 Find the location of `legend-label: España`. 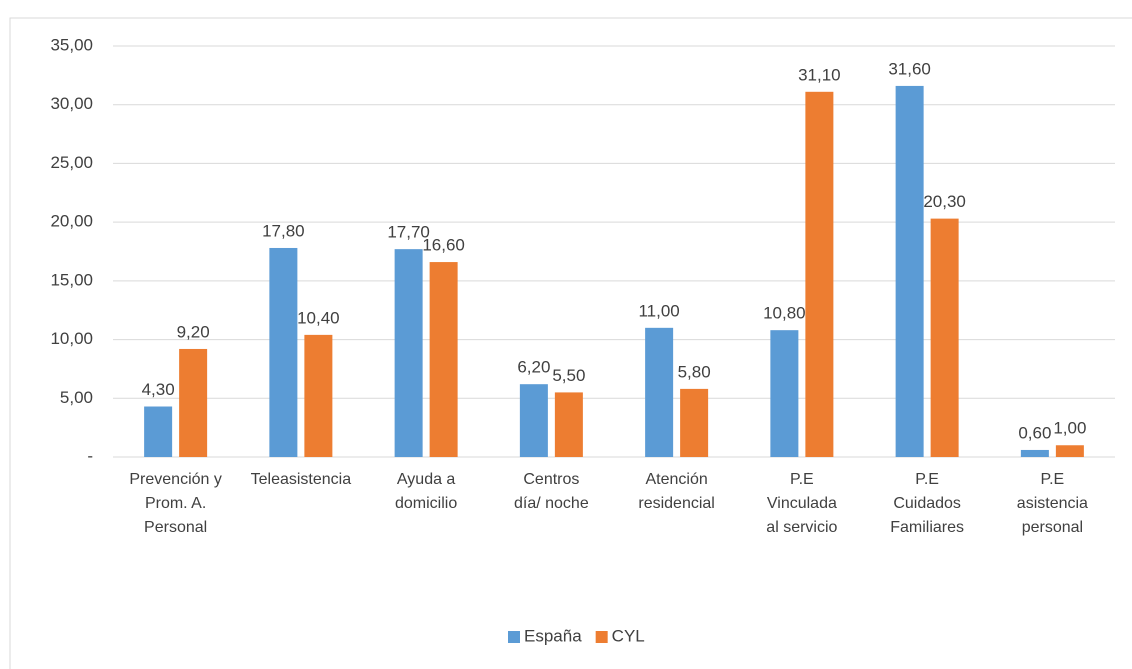

legend-label: España is located at coordinates (553, 635).